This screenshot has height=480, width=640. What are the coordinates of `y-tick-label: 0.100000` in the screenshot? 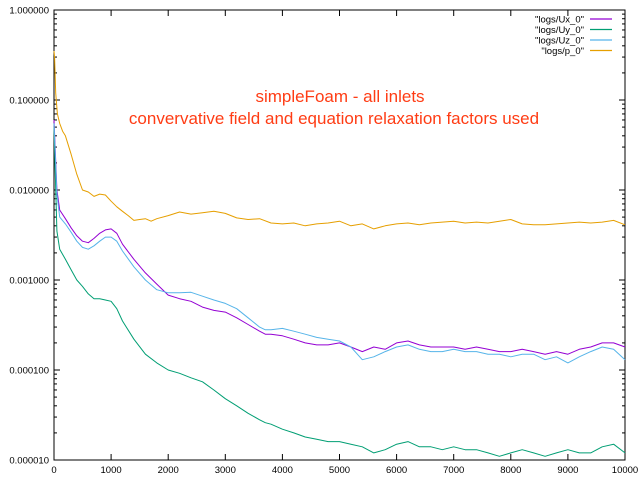 It's located at (29, 101).